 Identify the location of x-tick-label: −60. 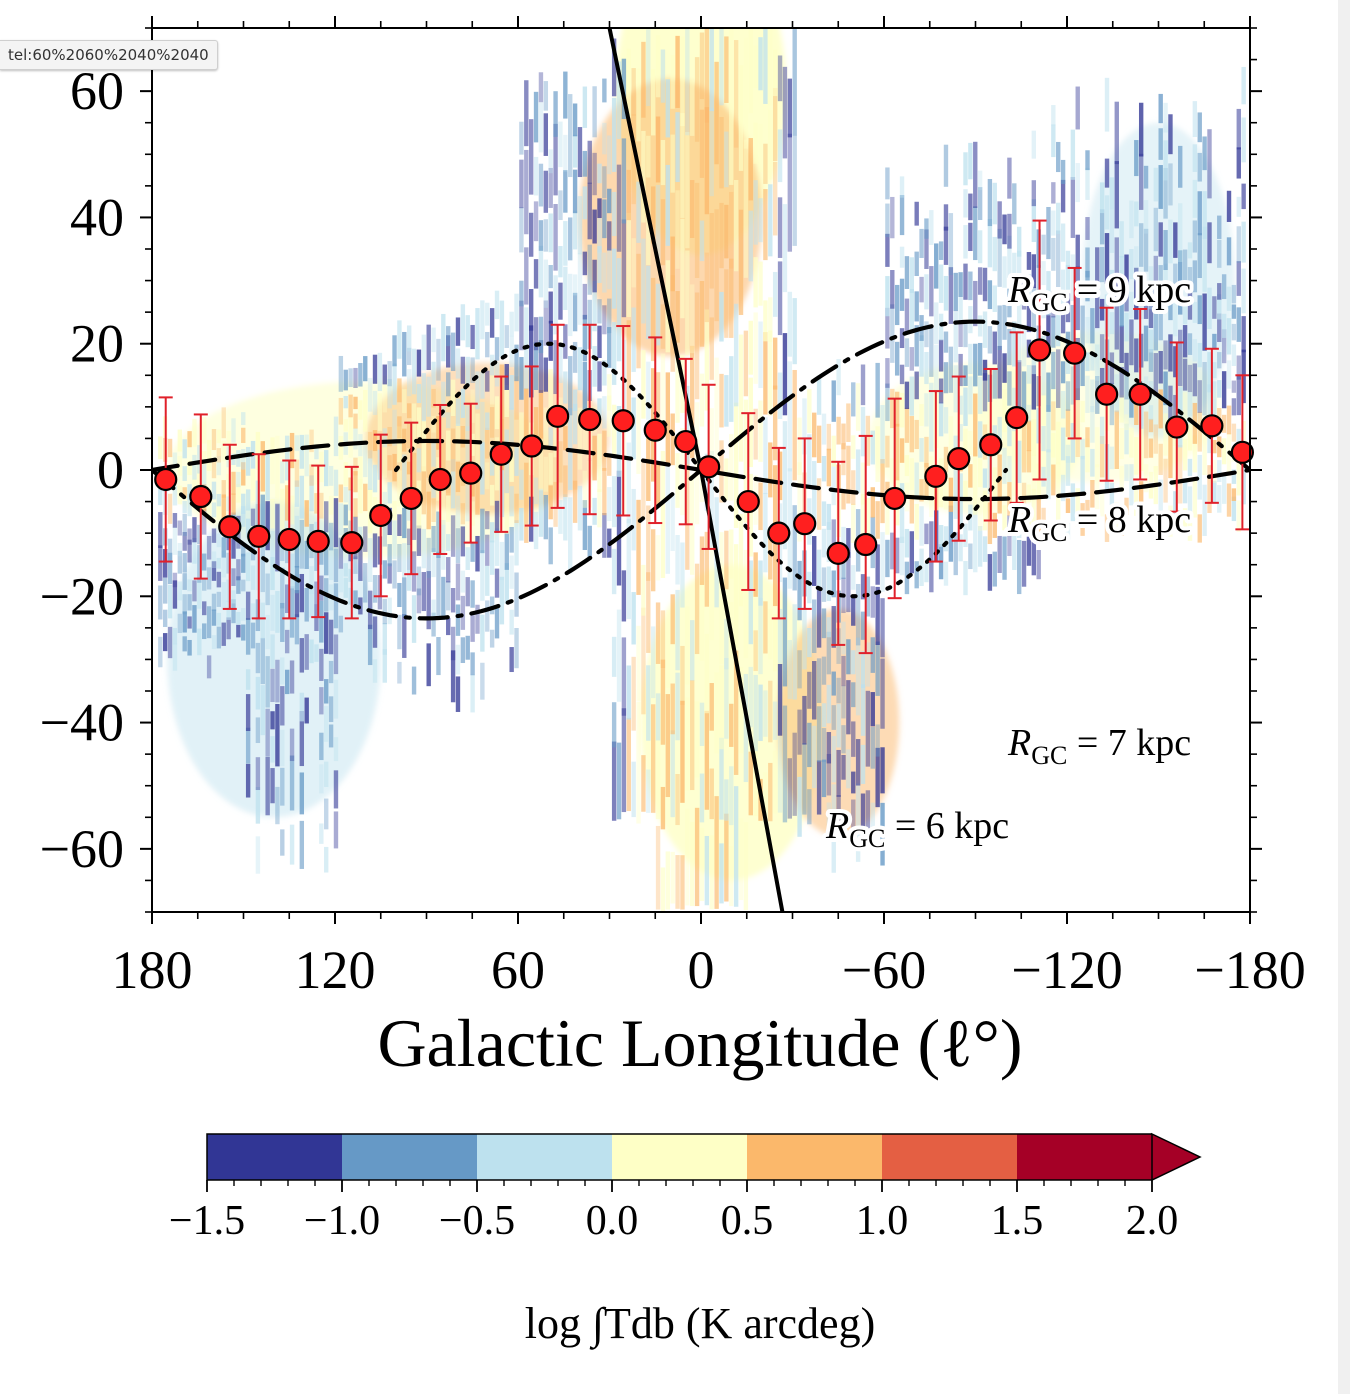
(884, 970).